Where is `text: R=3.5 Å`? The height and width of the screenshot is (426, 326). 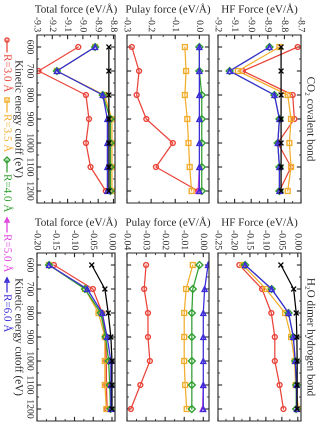
text: R=3.5 Å is located at coordinates (9, 133).